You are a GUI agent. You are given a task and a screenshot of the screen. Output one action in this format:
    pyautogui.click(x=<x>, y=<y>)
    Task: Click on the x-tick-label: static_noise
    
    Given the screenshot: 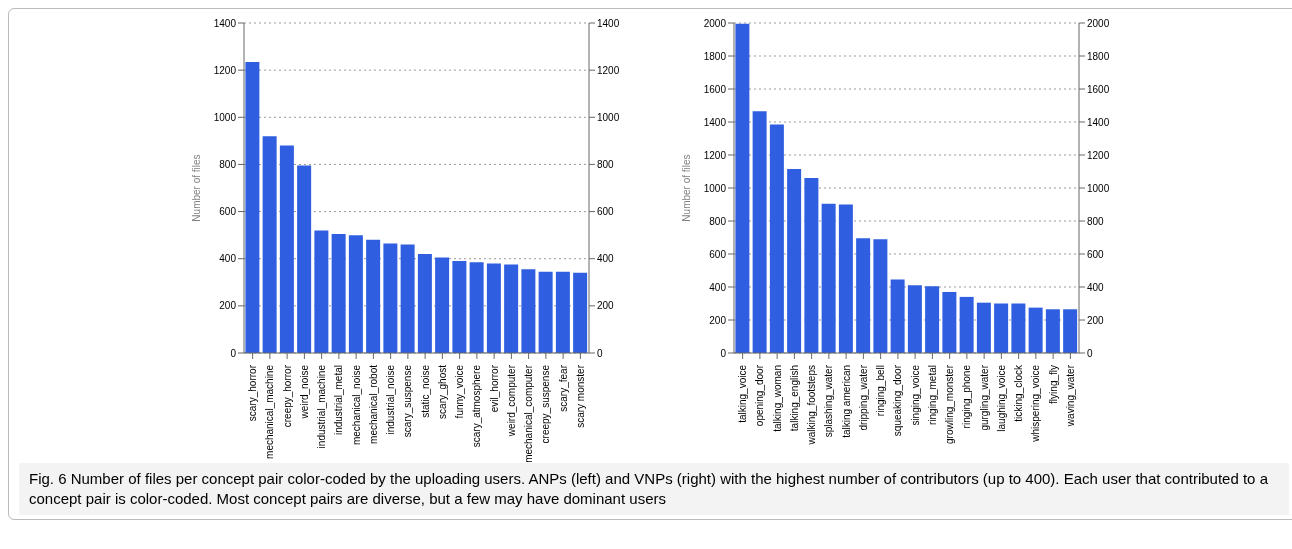 What is the action you would take?
    pyautogui.click(x=425, y=391)
    